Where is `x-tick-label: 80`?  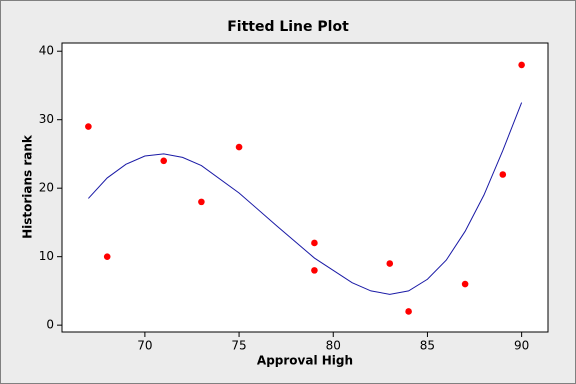 x-tick-label: 80 is located at coordinates (333, 346).